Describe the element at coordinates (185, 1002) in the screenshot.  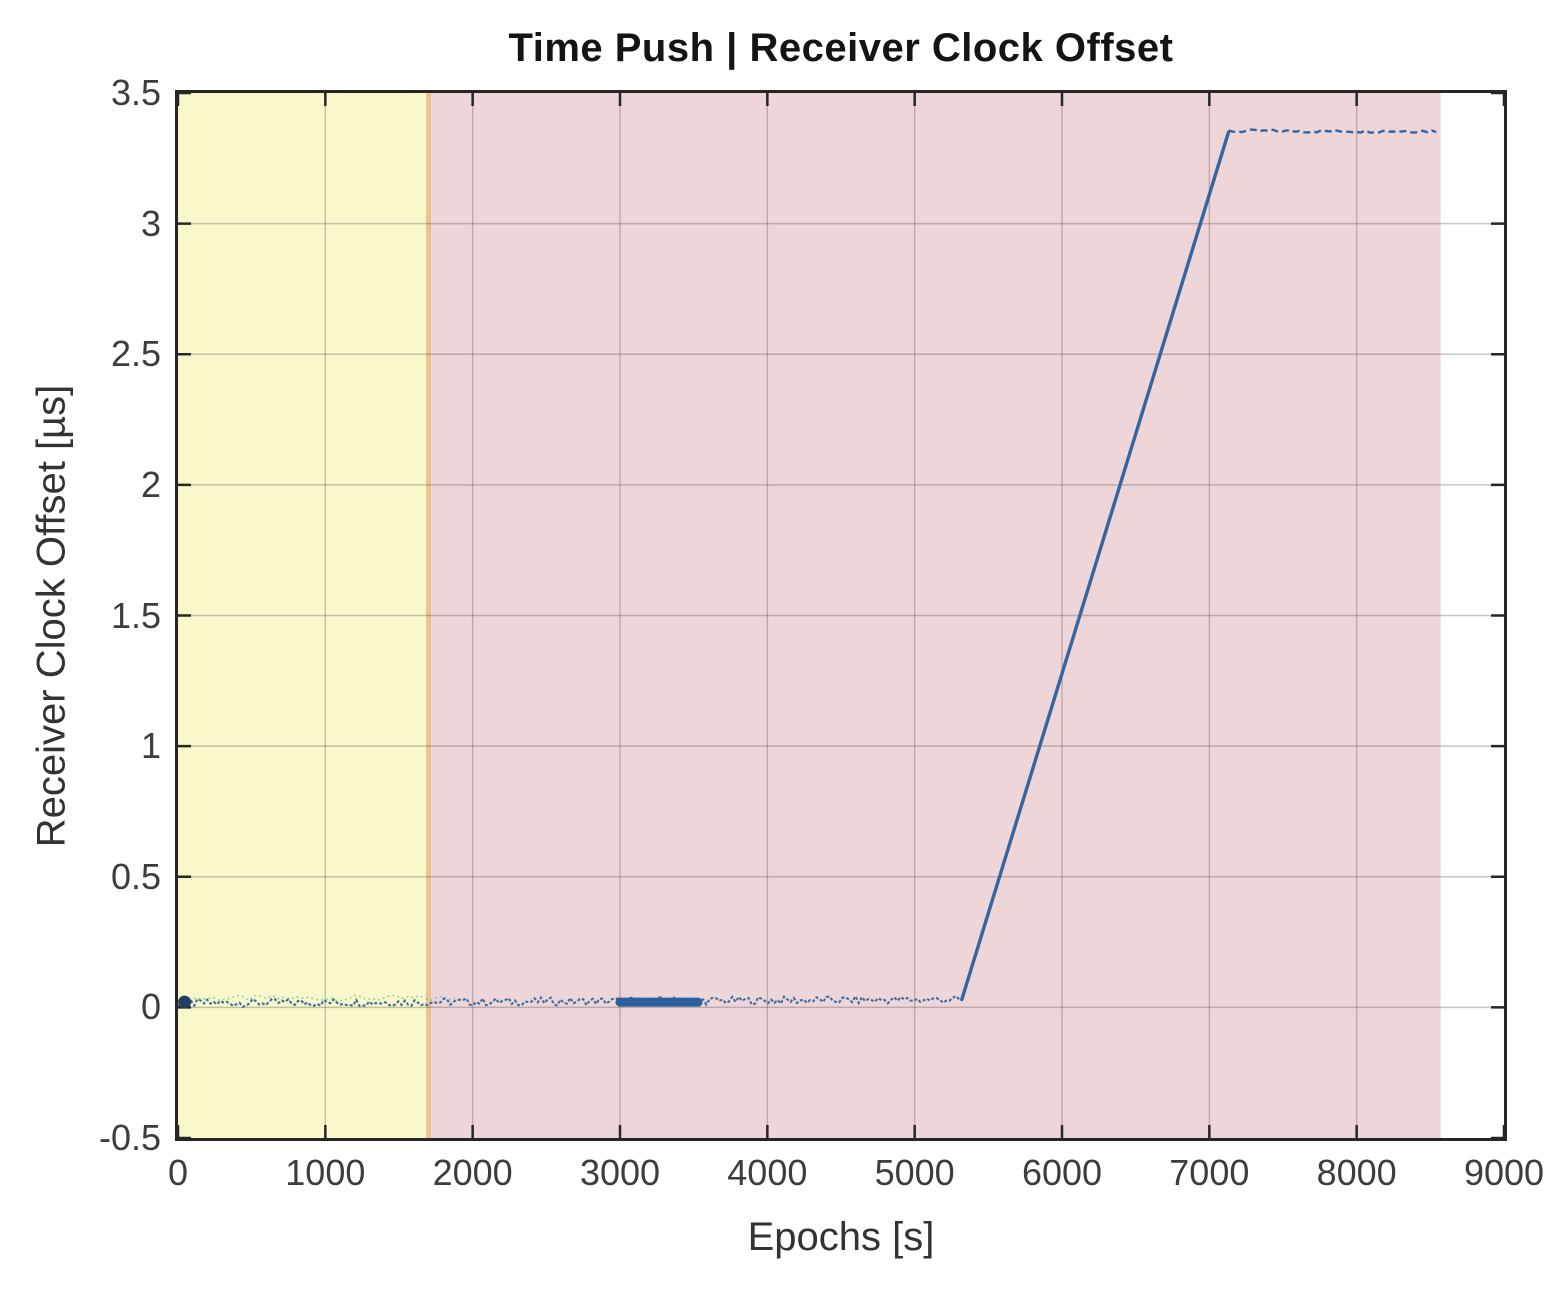
I see `series-start-point` at that location.